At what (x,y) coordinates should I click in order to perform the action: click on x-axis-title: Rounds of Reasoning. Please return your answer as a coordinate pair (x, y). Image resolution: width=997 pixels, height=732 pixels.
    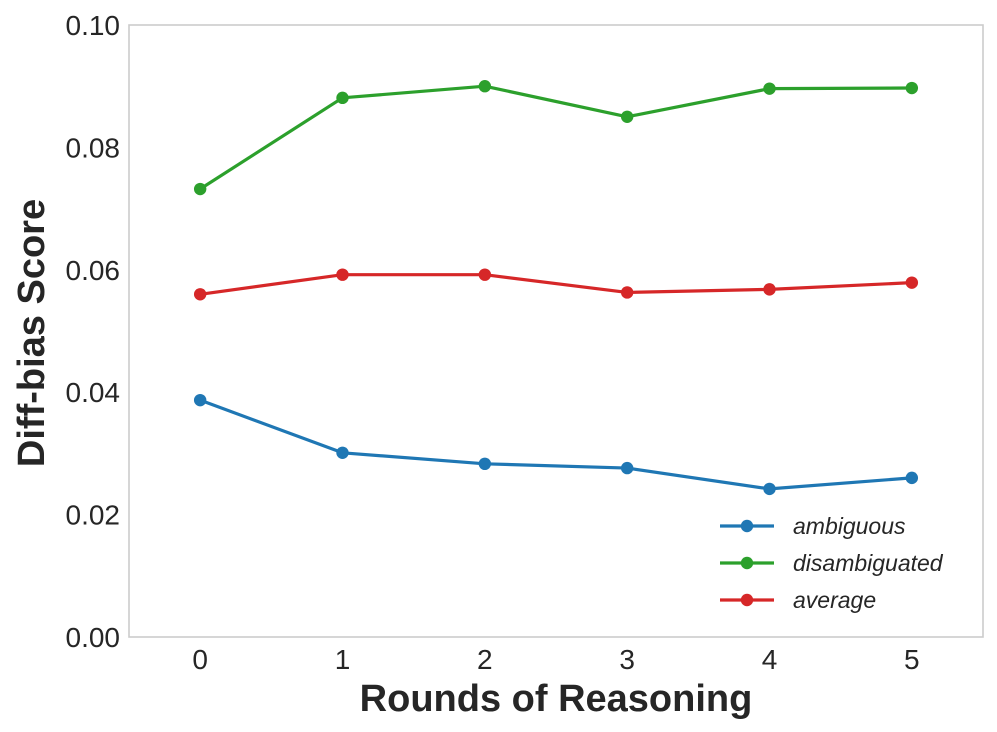
    Looking at the image, I should click on (556, 699).